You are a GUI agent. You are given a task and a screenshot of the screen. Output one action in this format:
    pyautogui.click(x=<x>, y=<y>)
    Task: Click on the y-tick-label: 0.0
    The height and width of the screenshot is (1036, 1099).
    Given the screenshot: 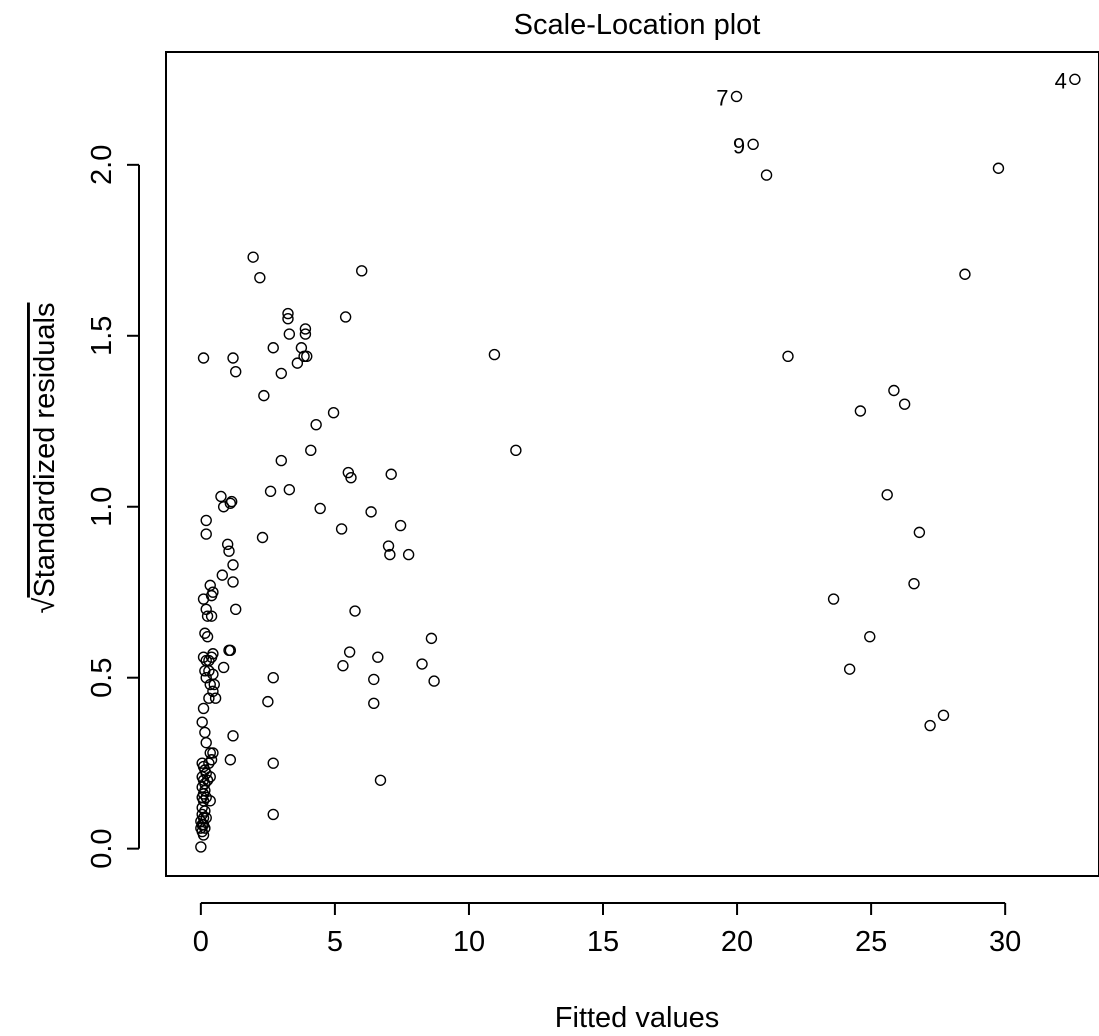 What is the action you would take?
    pyautogui.click(x=102, y=848)
    